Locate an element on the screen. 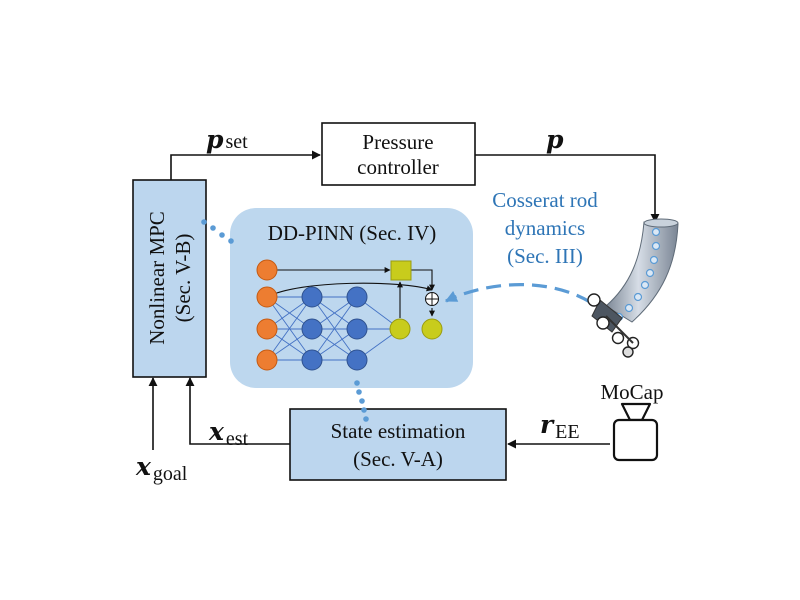 This screenshot has width=800, height=600. neural-network is located at coordinates (349, 315).